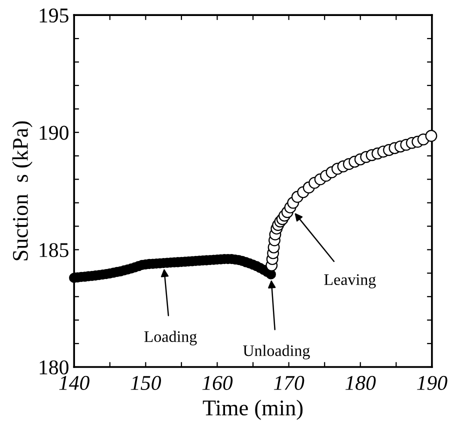 The image size is (449, 431). What do you see at coordinates (54, 15) in the screenshot?
I see `y-tick-label: 195` at bounding box center [54, 15].